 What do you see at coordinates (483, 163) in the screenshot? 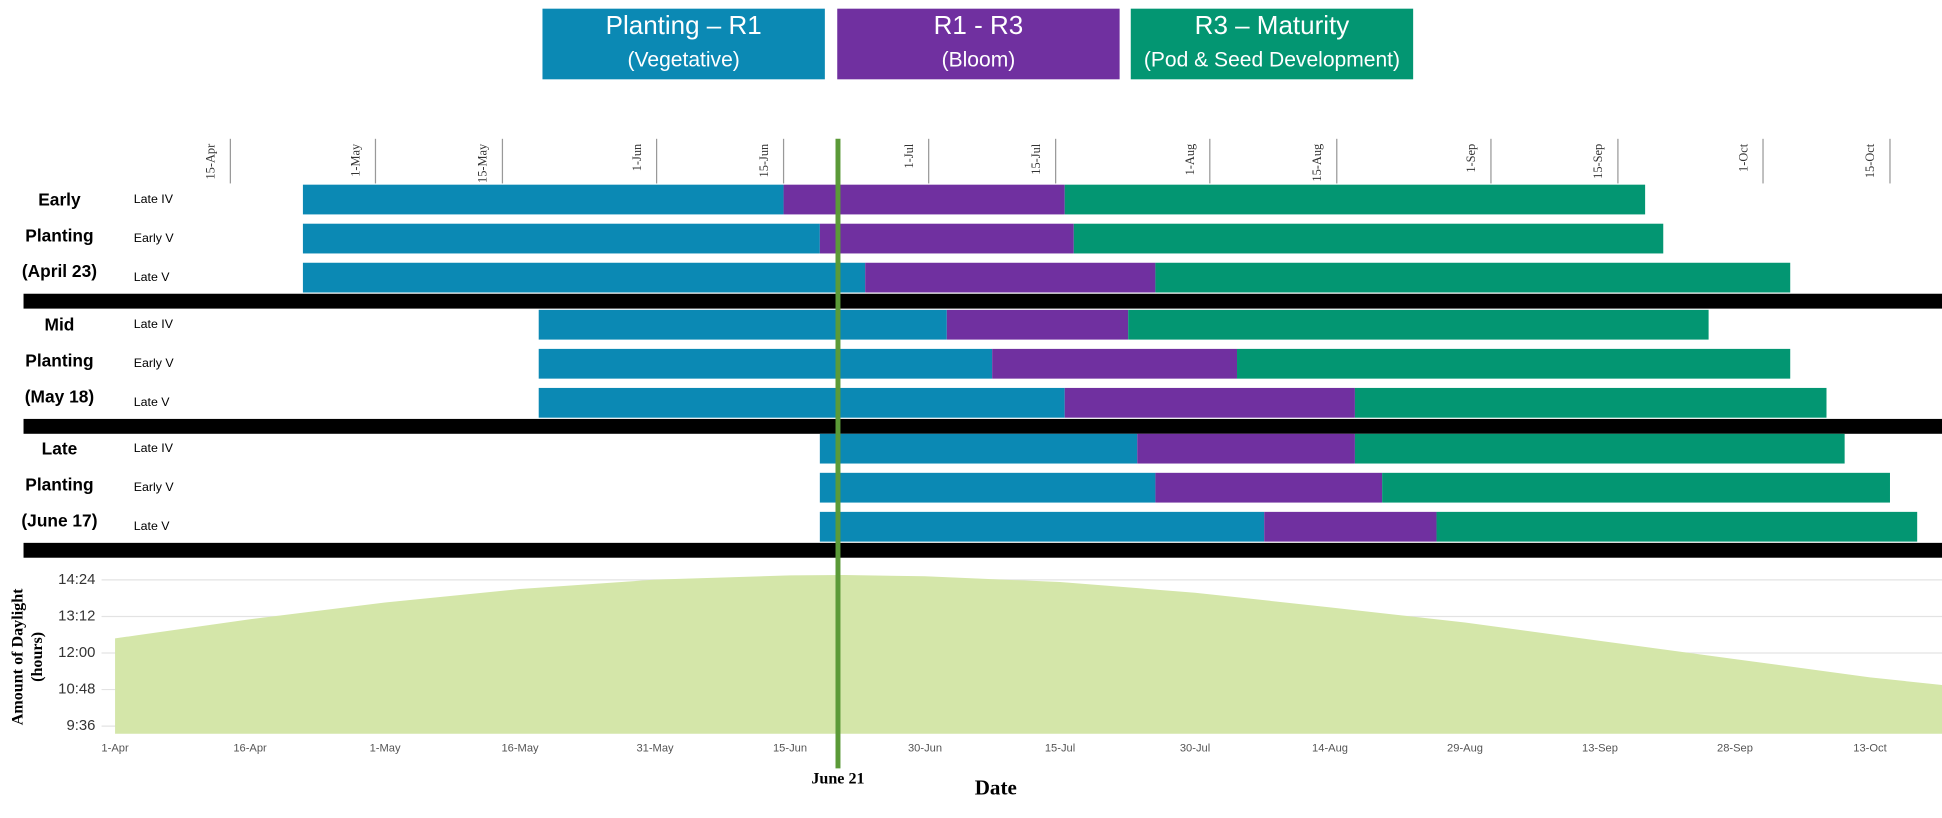
I see `x-tick-label: 15-May` at bounding box center [483, 163].